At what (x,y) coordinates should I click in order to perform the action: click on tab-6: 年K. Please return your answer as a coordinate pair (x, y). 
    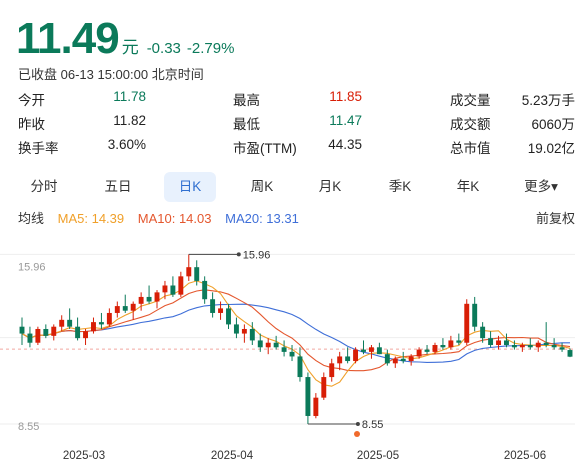
    Looking at the image, I should click on (468, 186).